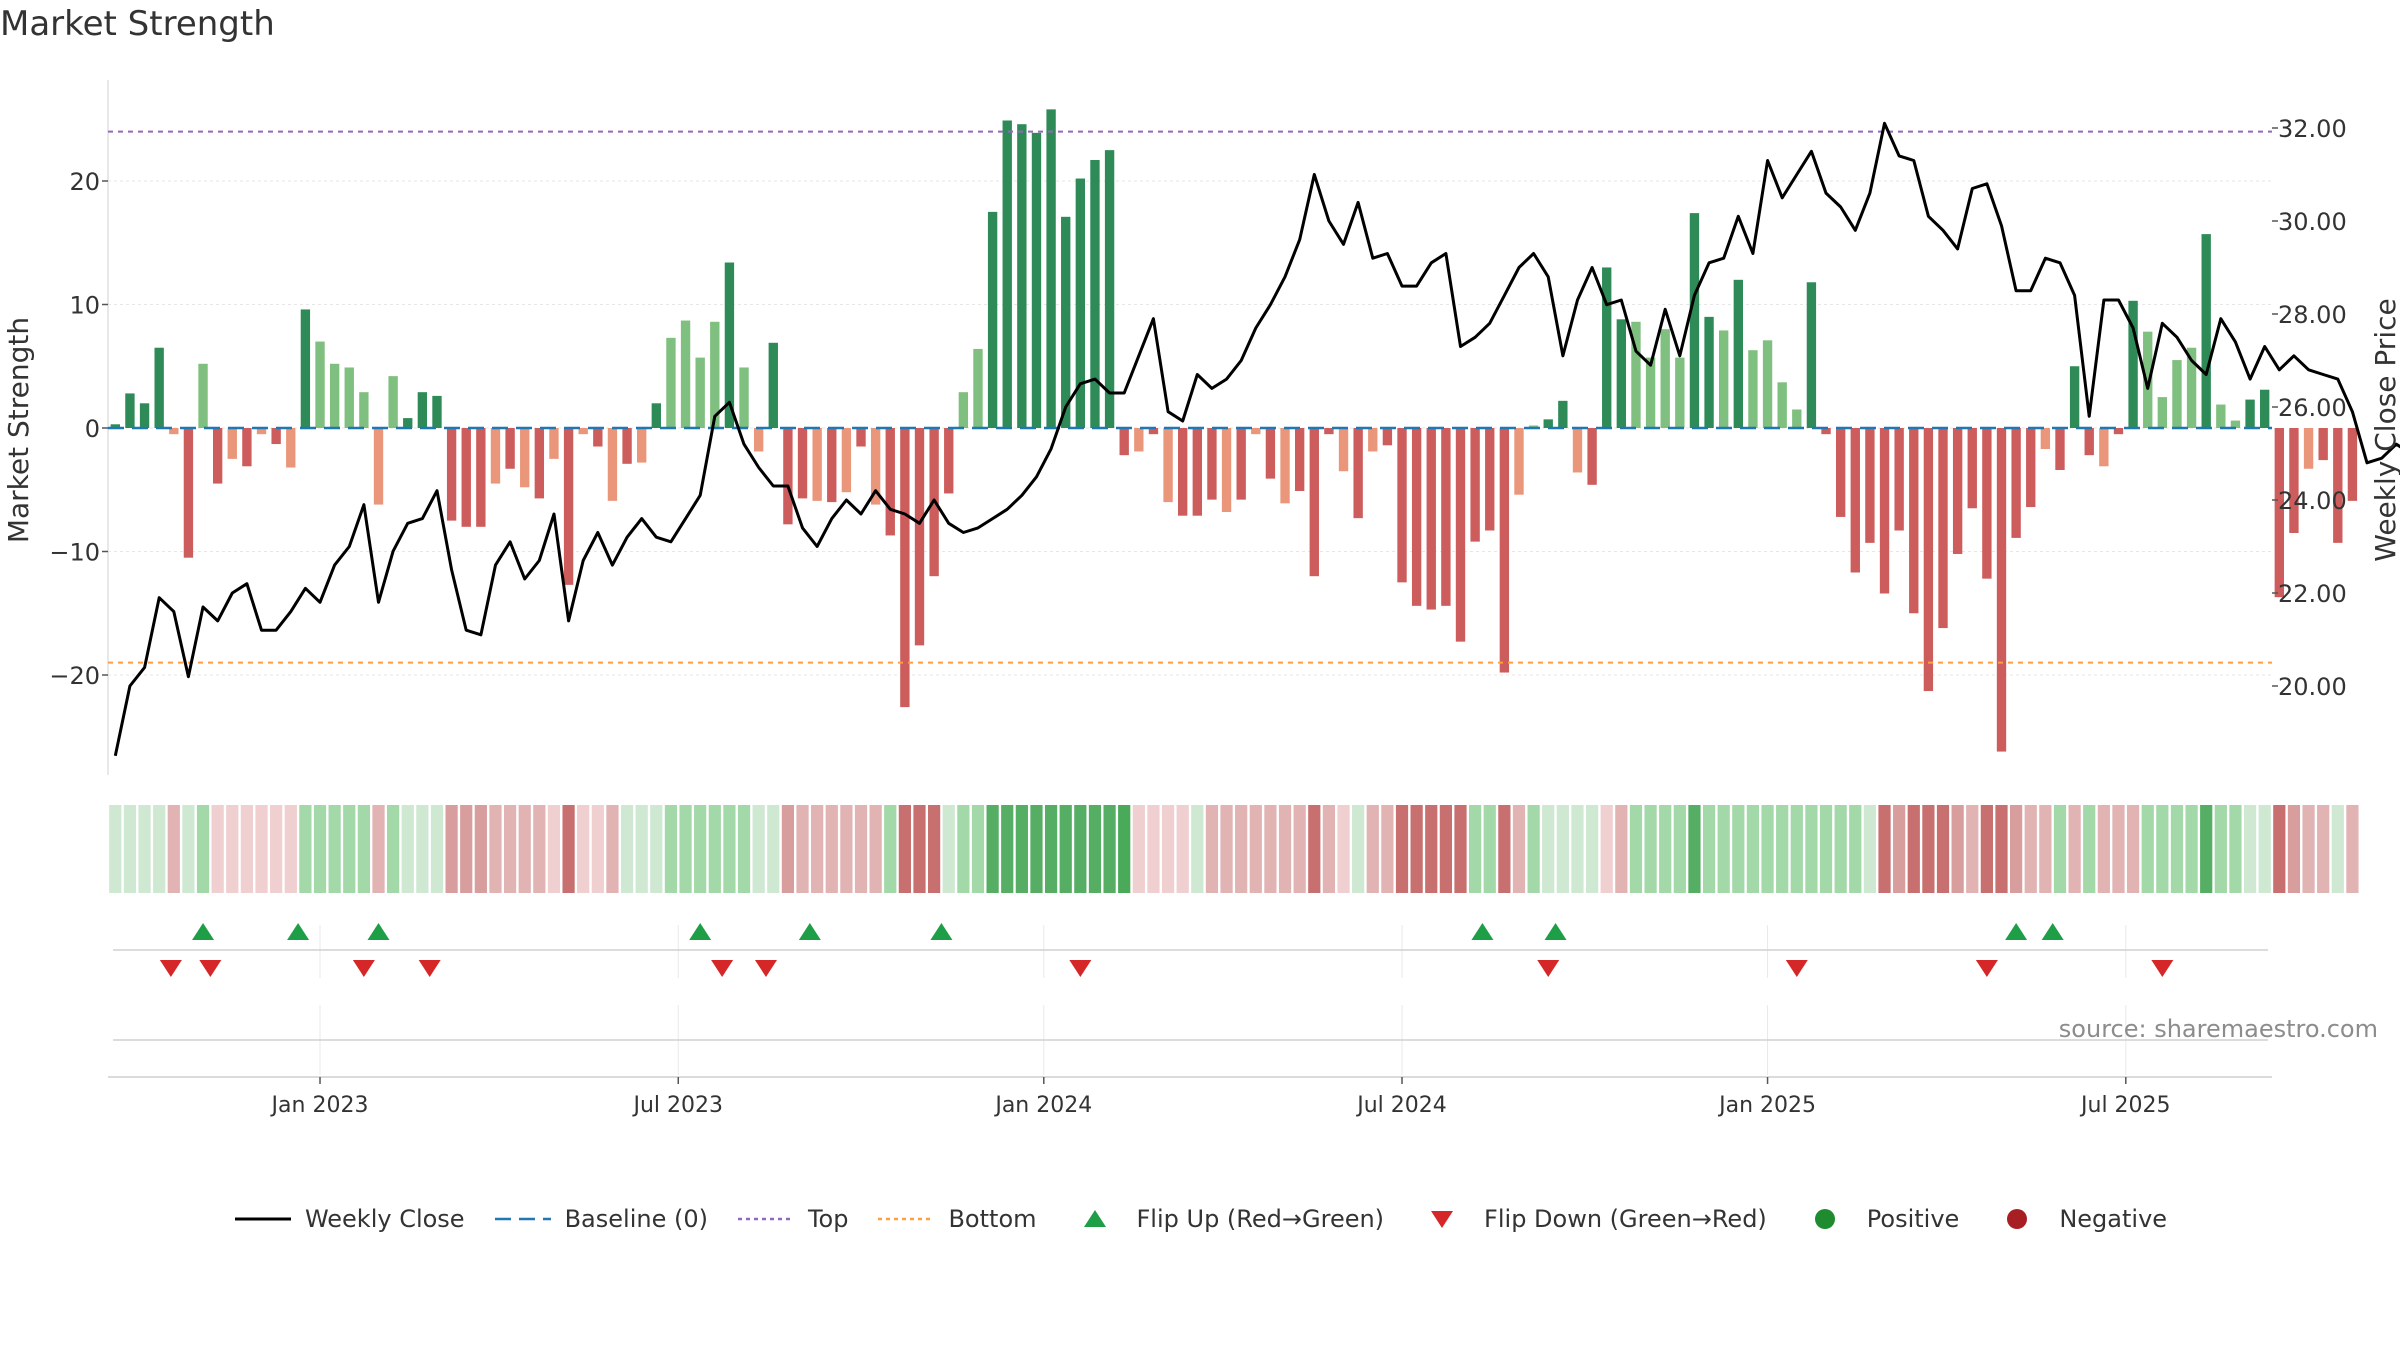  Describe the element at coordinates (1442, 1219) in the screenshot. I see `legend-glyph-flip_down` at that location.